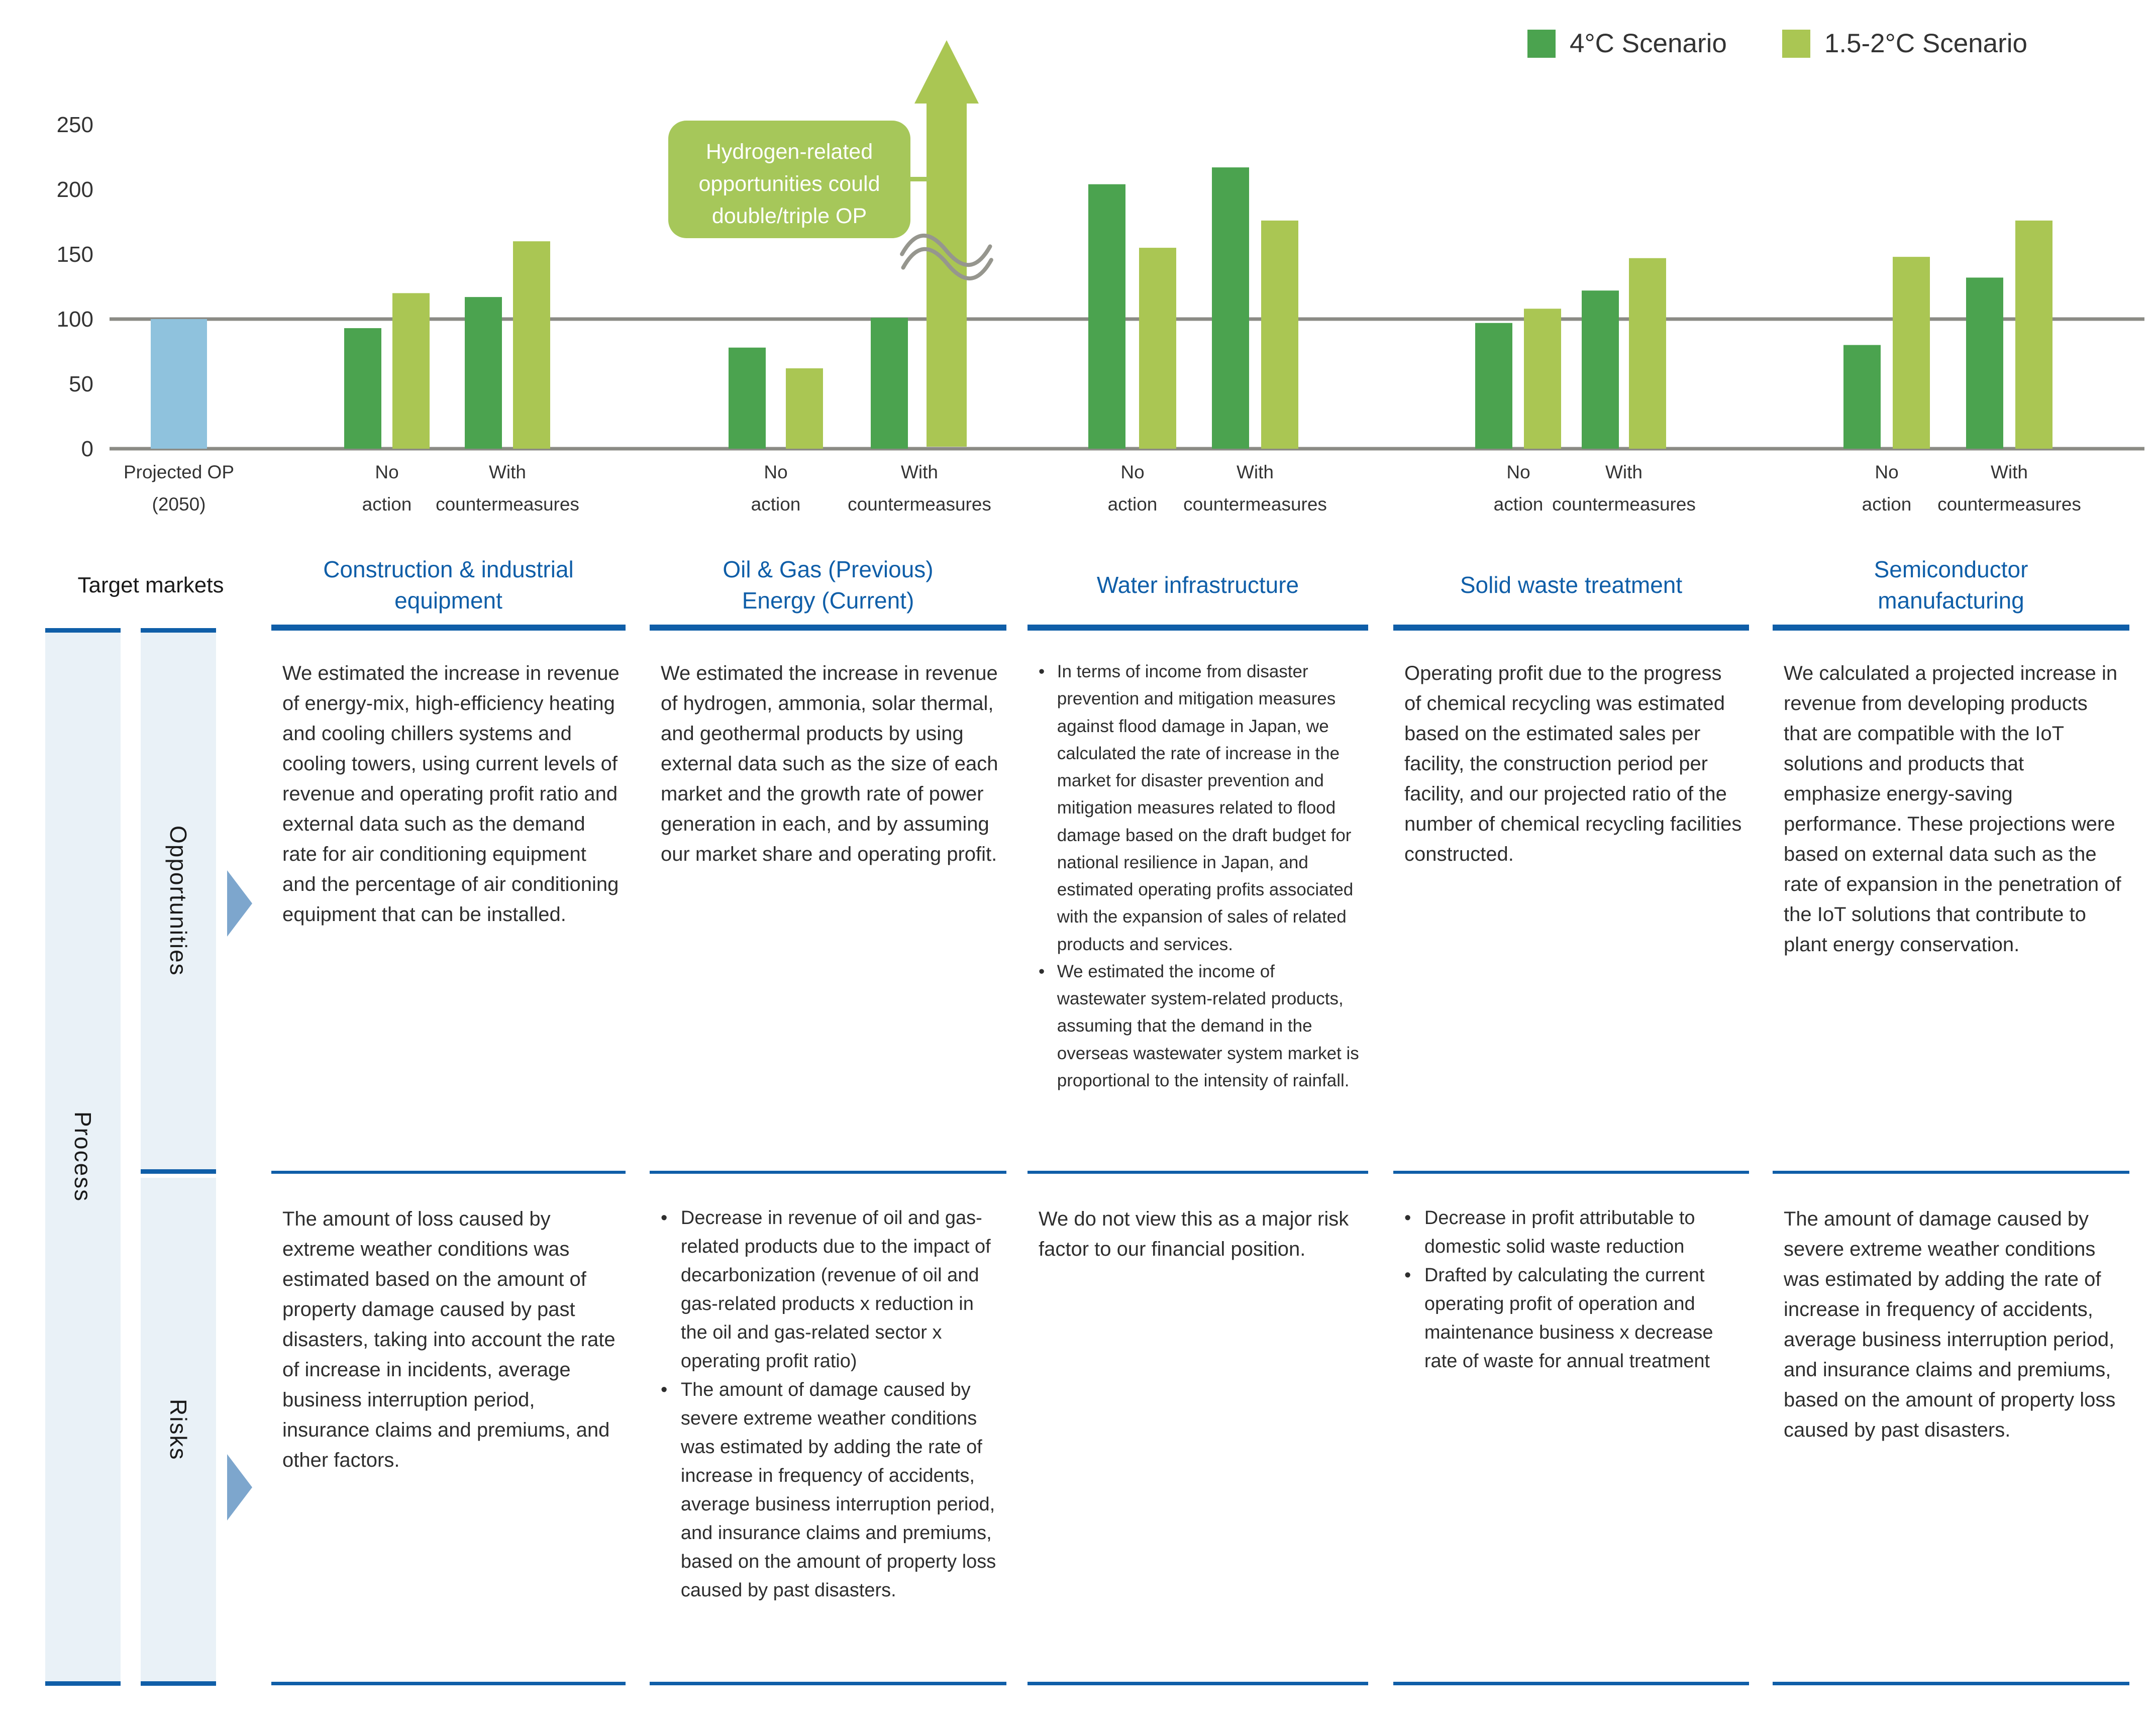 The height and width of the screenshot is (1729, 2156). Describe the element at coordinates (448, 588) in the screenshot. I see `column-header-construction-industrial-equipment: Construction & industrial equipment` at that location.